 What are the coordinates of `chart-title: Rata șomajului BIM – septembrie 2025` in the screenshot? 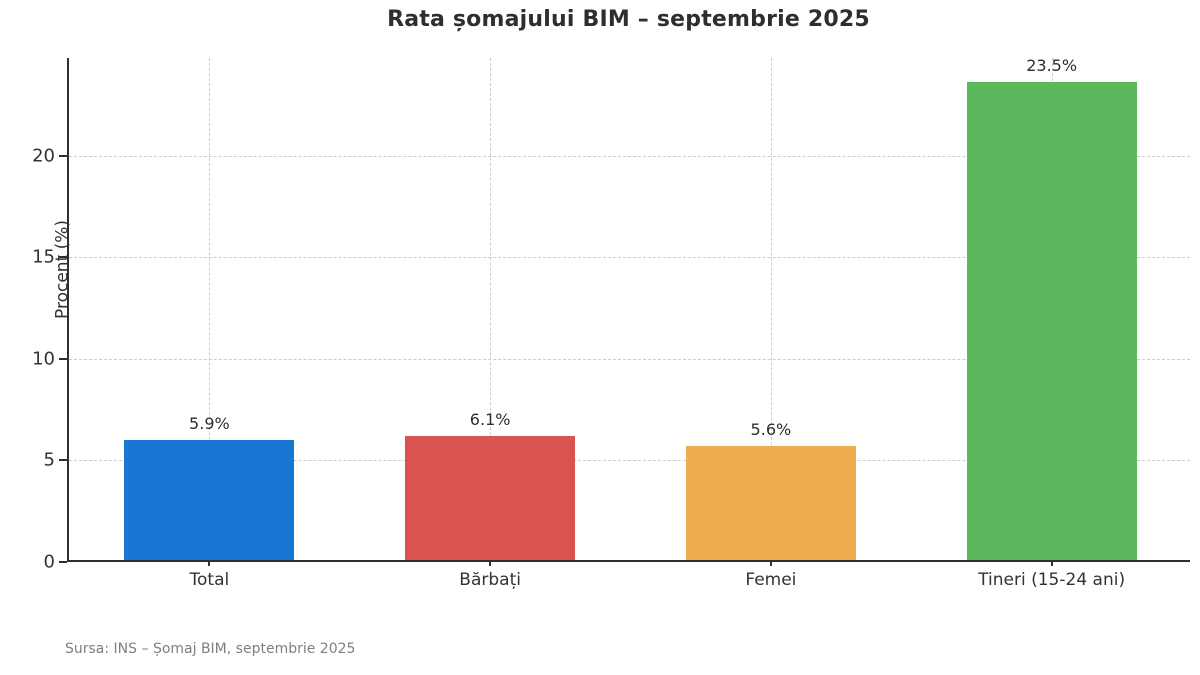 It's located at (628, 19).